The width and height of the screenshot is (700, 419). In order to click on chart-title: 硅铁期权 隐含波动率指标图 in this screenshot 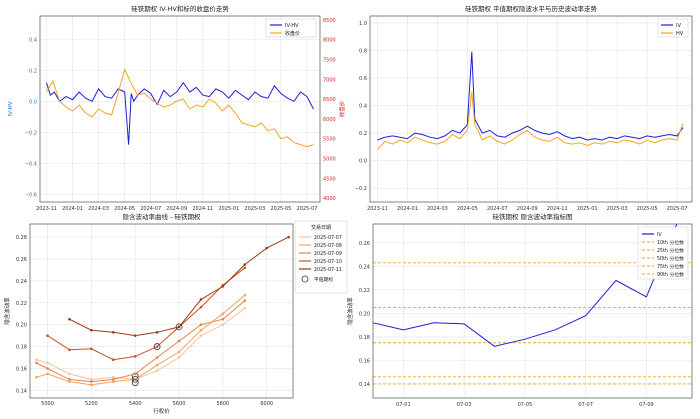, I will do `click(532, 216)`.